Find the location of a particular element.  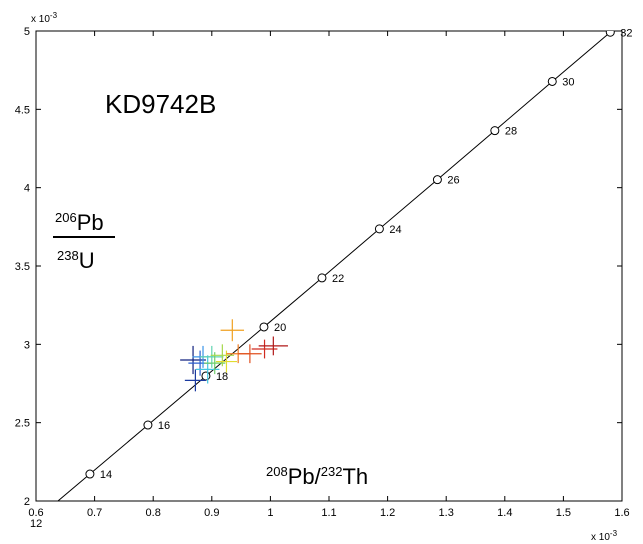

concordia-age-label: 22 is located at coordinates (338, 279).